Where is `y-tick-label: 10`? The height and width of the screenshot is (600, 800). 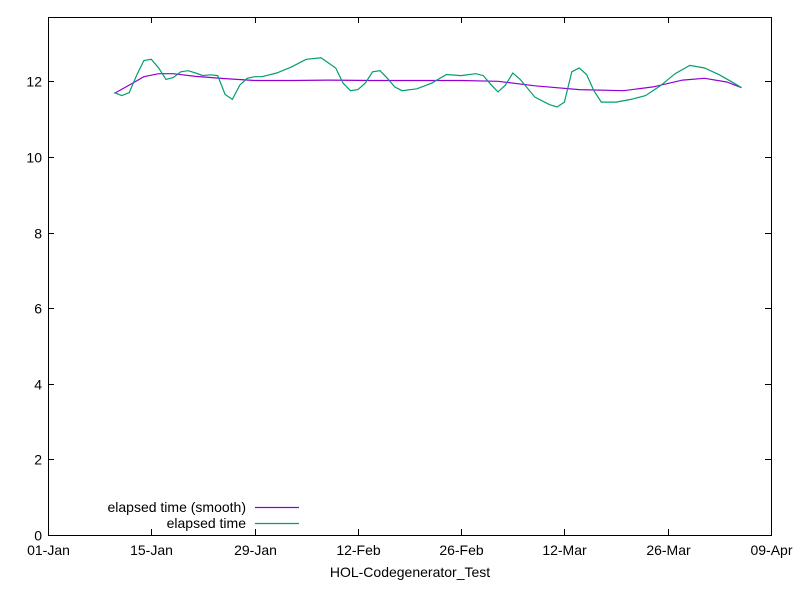
y-tick-label: 10 is located at coordinates (34, 158).